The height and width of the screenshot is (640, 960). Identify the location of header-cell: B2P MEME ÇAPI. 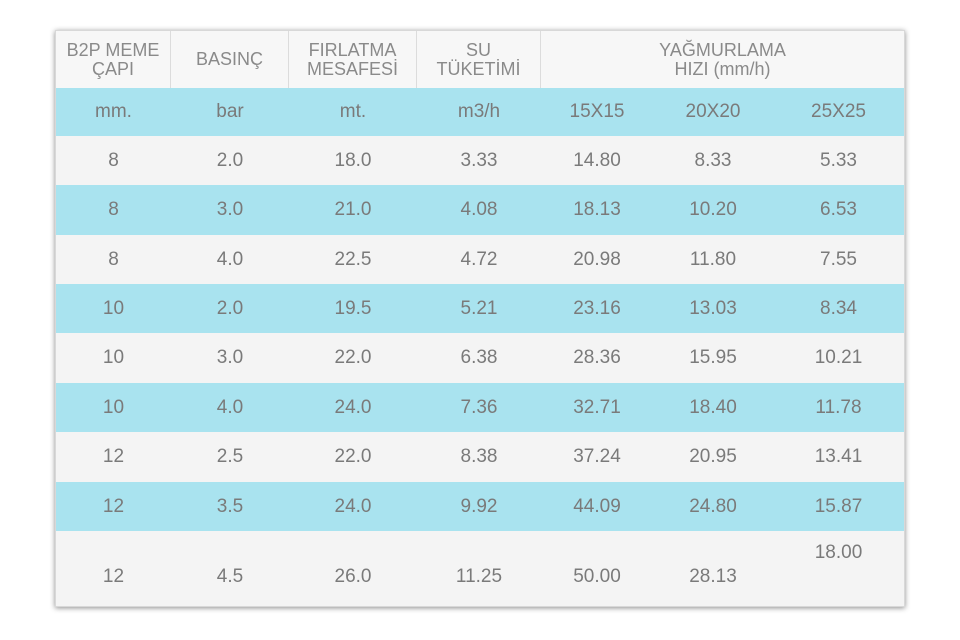
(113, 59).